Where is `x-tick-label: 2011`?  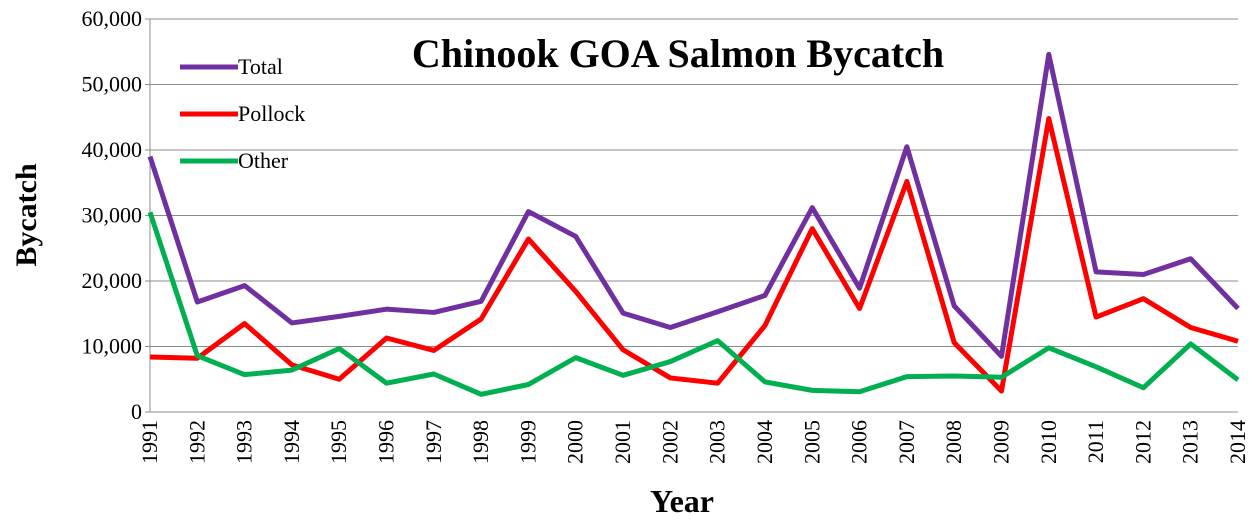 x-tick-label: 2011 is located at coordinates (1095, 441).